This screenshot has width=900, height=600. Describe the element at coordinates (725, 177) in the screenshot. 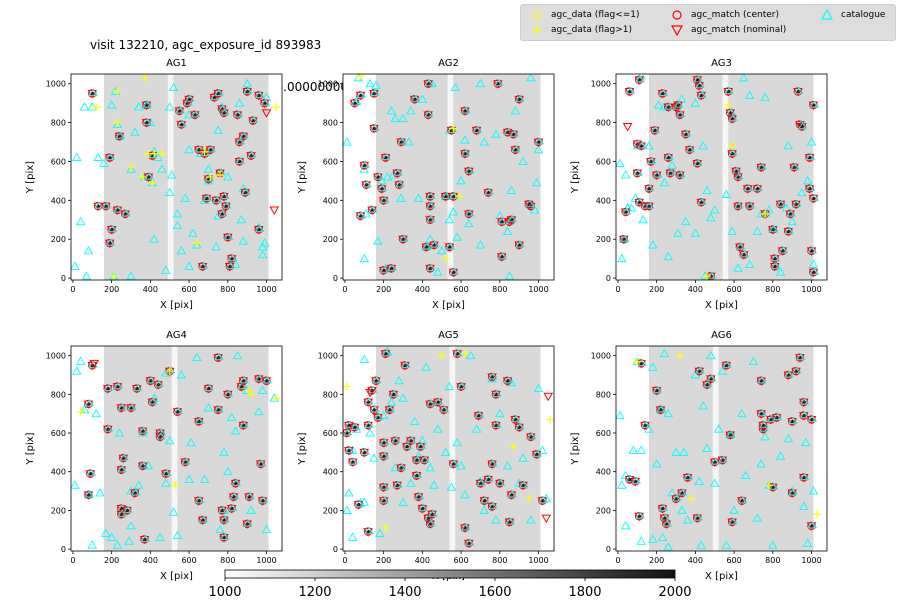

I see `detector-gap` at that location.